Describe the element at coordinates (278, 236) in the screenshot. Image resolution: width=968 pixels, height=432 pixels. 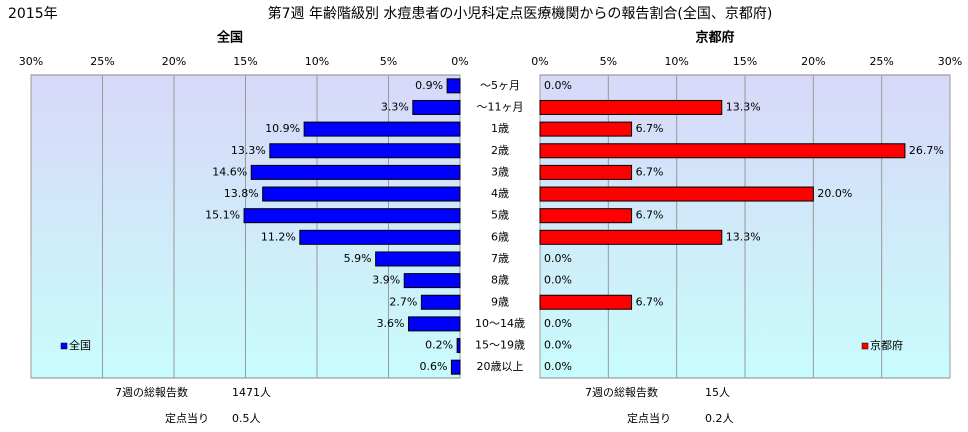
I see `value-label: 11.2%` at that location.